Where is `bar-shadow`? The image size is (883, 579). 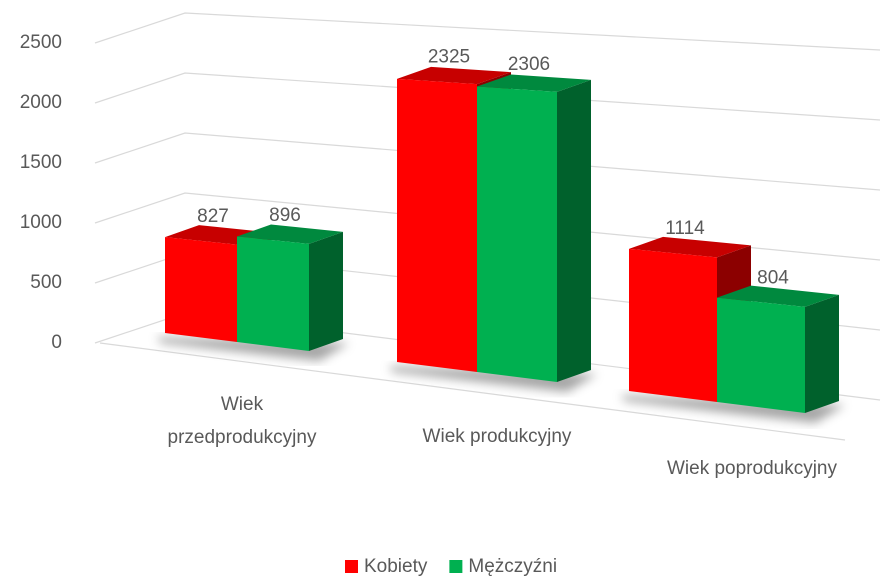
bar-shadow is located at coordinates (733, 409).